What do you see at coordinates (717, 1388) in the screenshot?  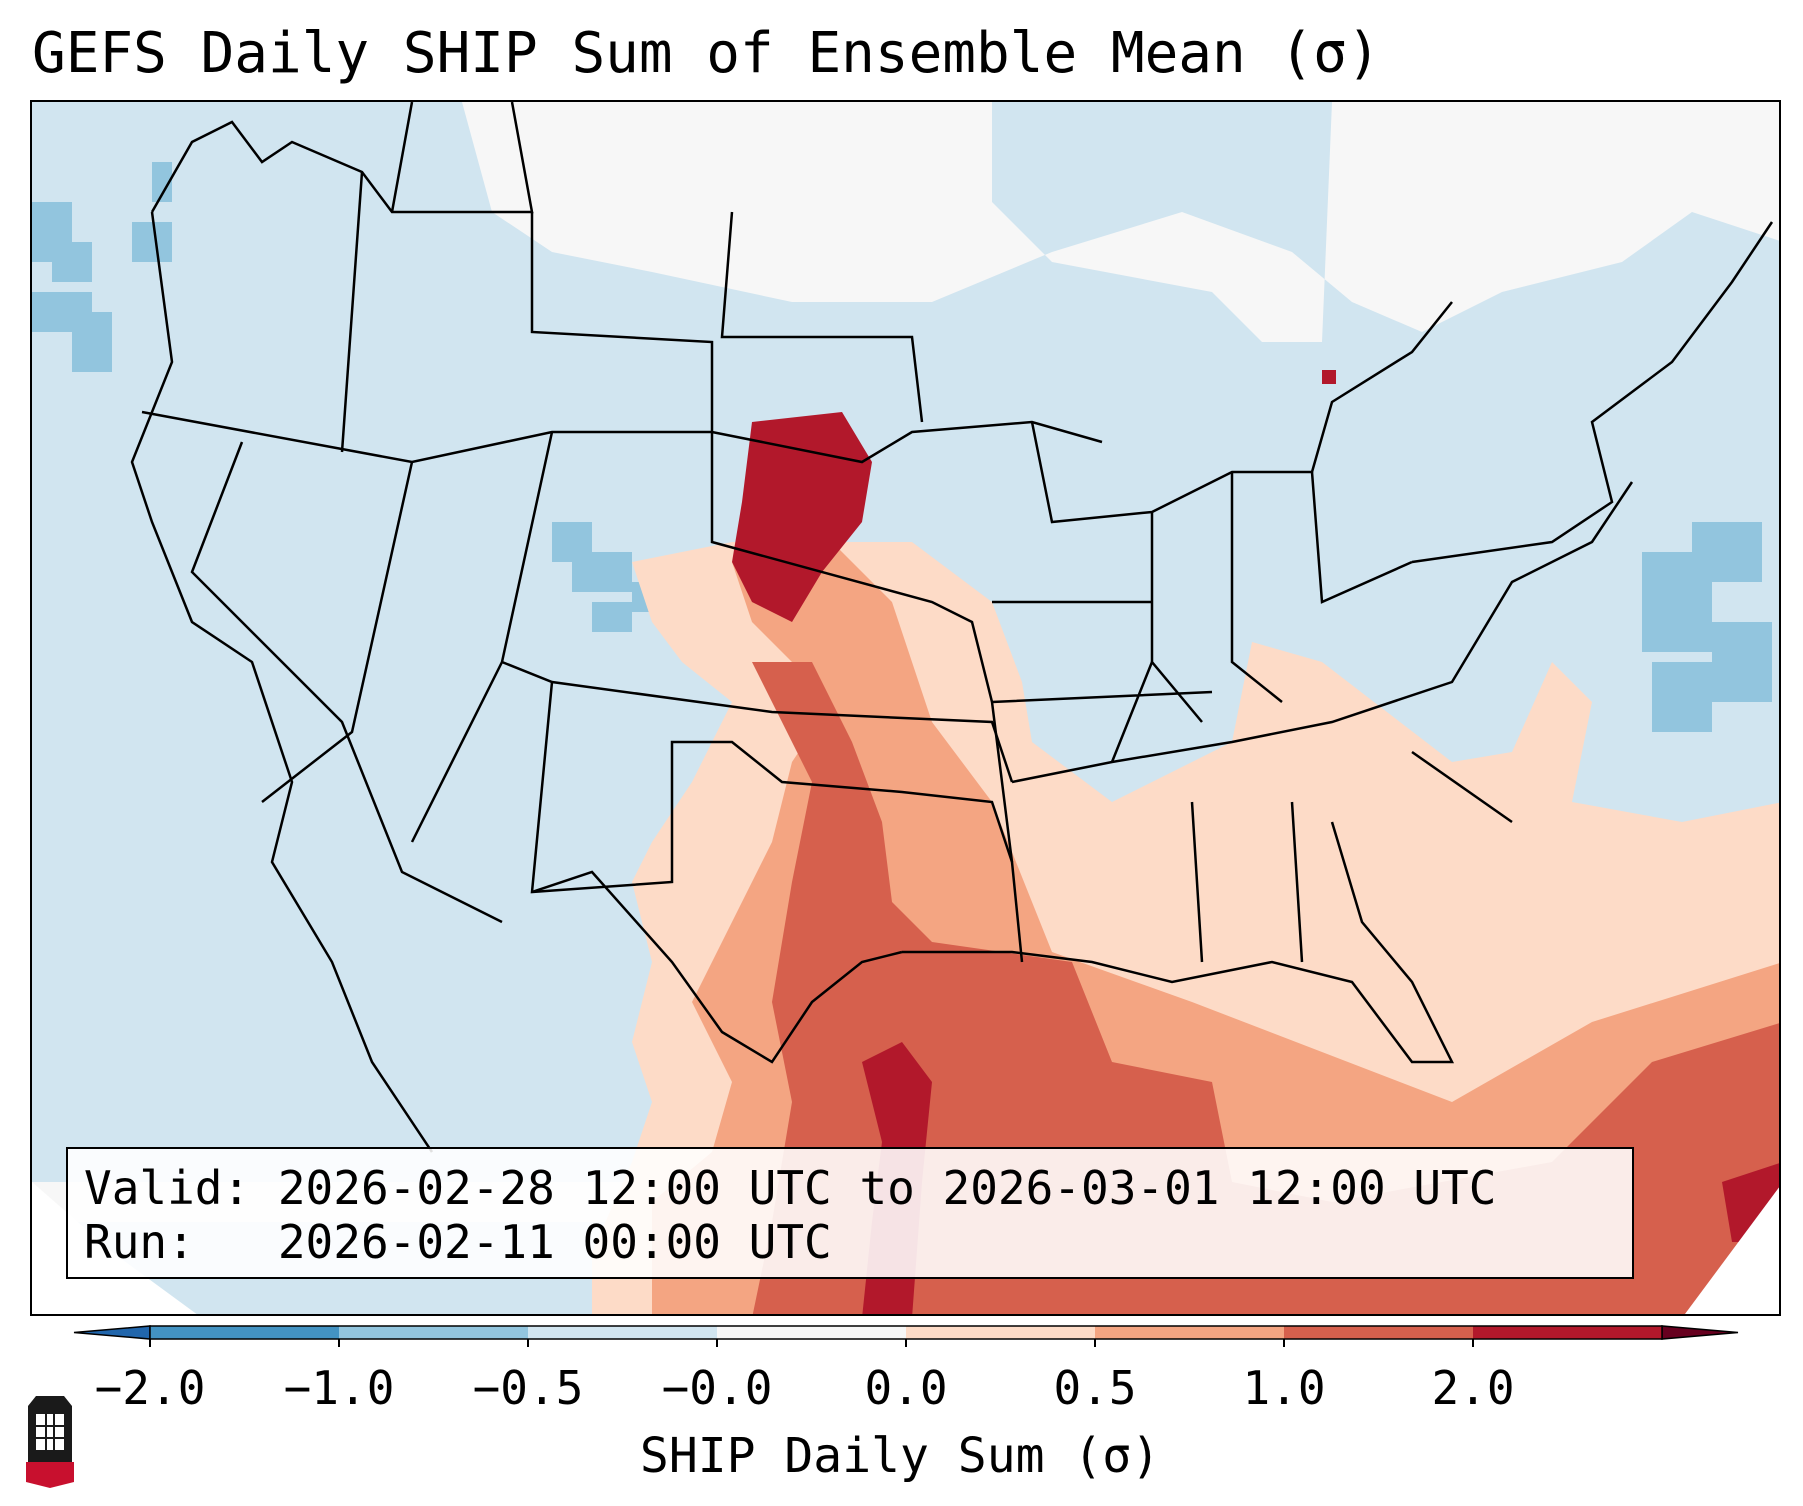 I see `colorbar-tick-label: −0.0` at bounding box center [717, 1388].